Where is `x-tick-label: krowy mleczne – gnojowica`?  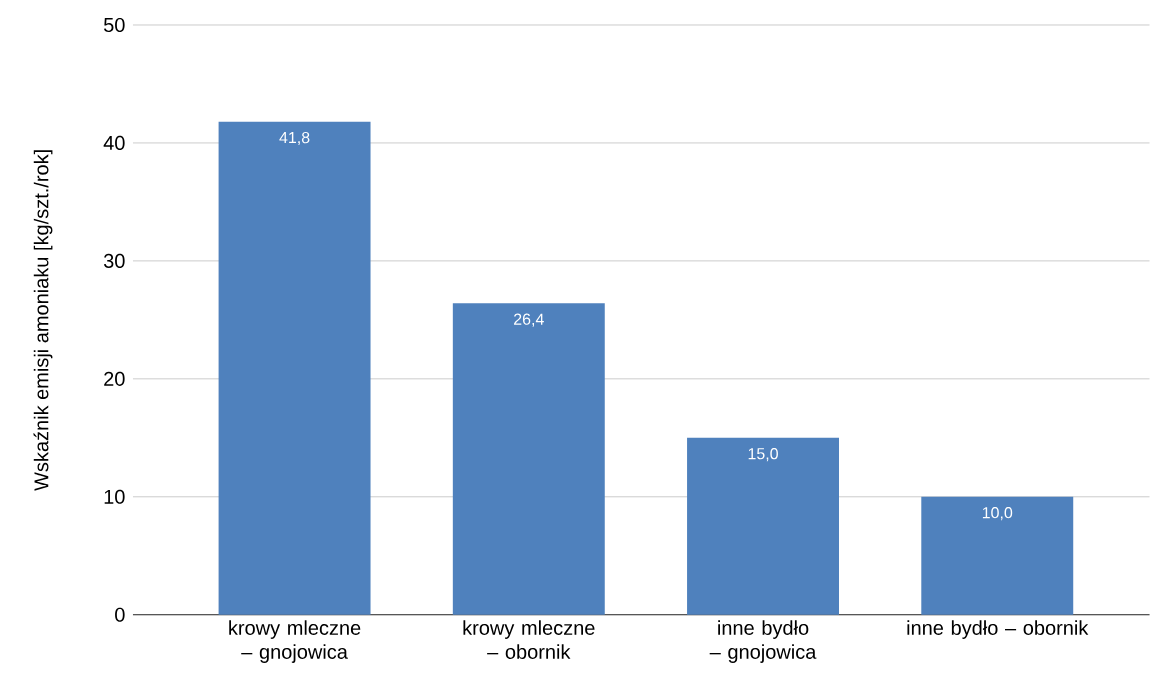 x-tick-label: krowy mleczne – gnojowica is located at coordinates (295, 642).